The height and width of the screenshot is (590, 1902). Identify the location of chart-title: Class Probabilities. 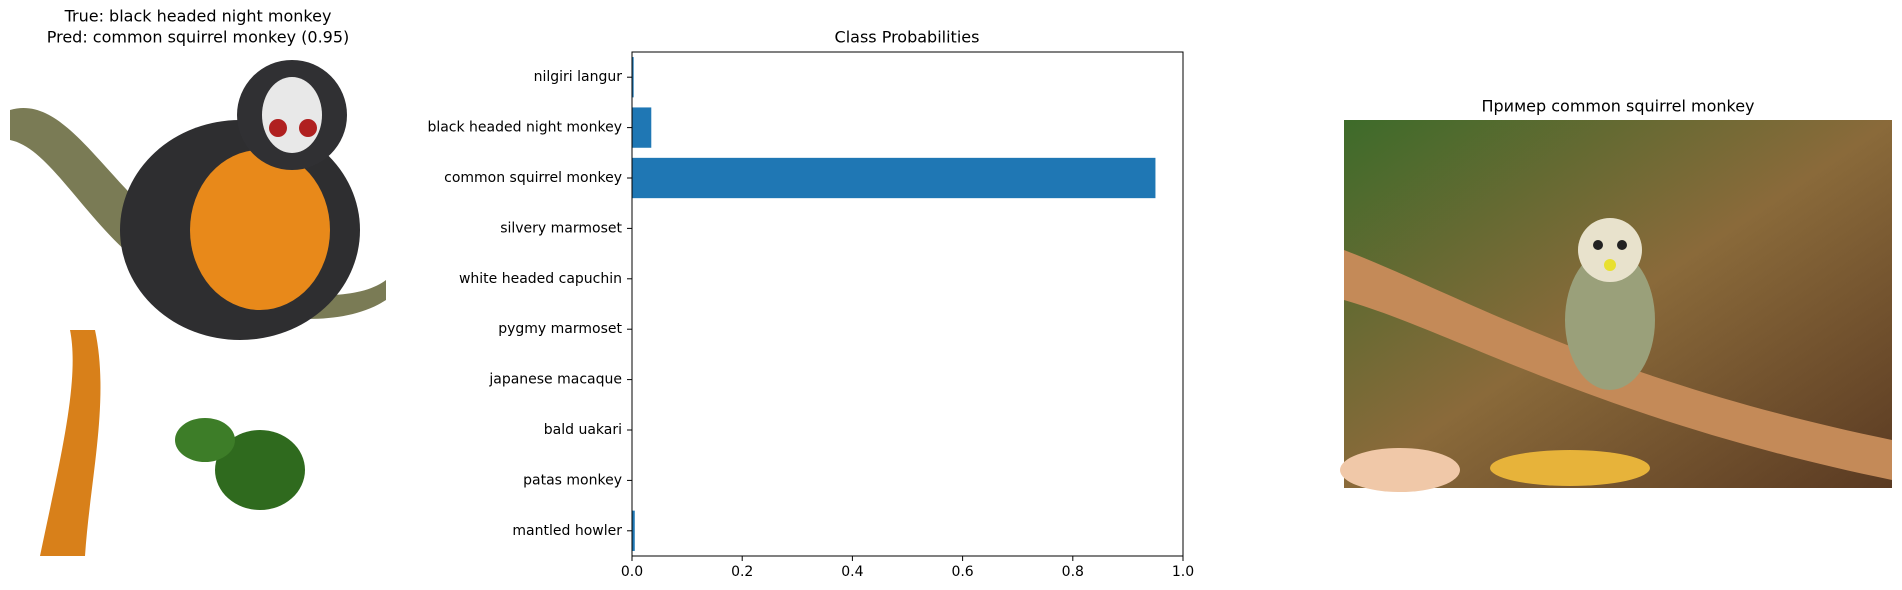
(907, 37).